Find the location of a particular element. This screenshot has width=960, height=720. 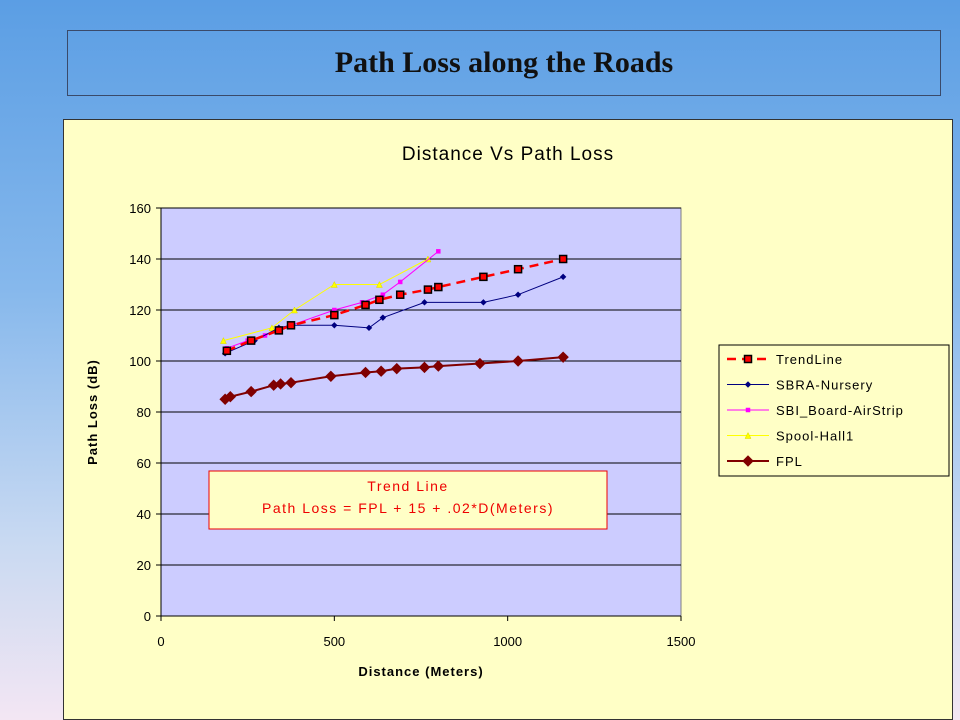

y-tick-label: 140 is located at coordinates (140, 259).